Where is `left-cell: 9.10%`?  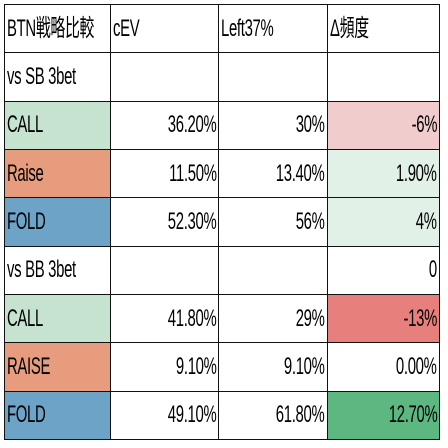 left-cell: 9.10% is located at coordinates (273, 367).